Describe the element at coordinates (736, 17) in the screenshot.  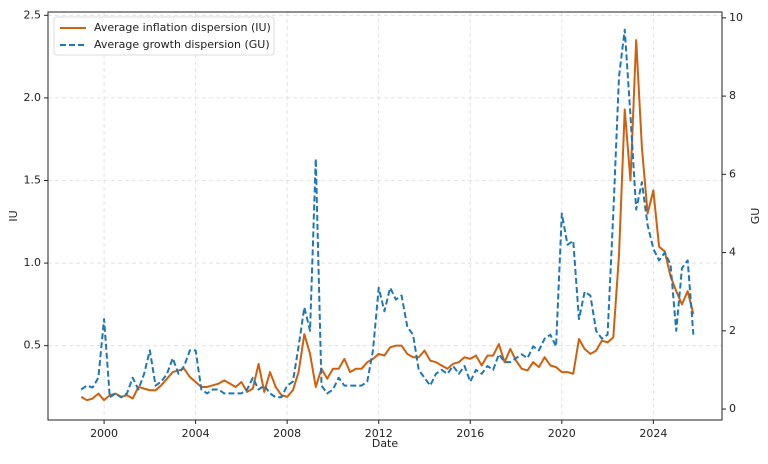
I see `y2-tick-label: 10` at that location.